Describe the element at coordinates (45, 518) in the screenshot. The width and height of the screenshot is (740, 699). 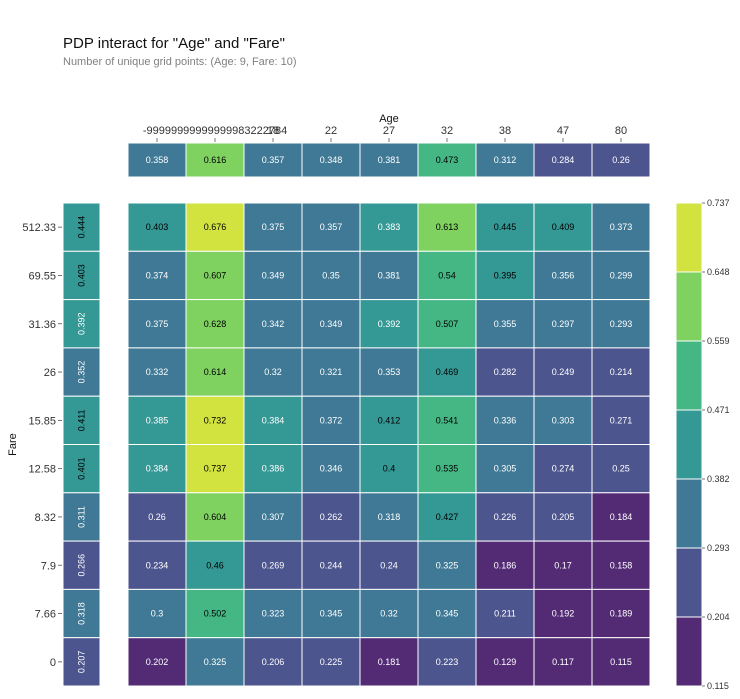
I see `y-tick-label: 8.32` at that location.